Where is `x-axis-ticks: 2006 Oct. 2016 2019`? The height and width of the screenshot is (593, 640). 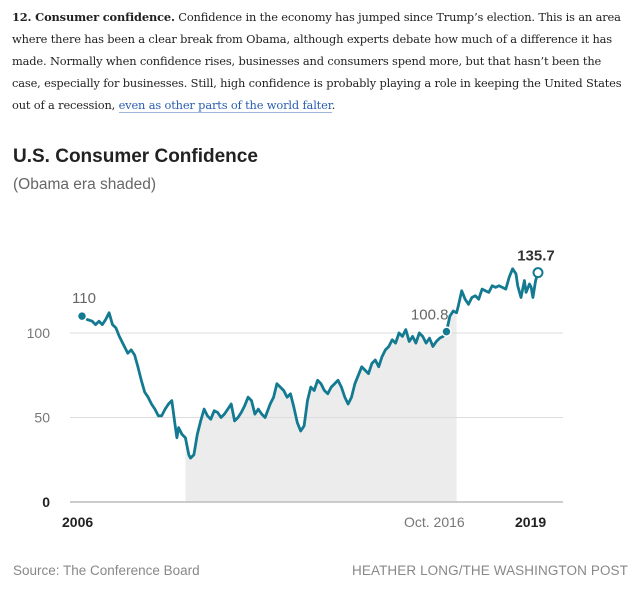
x-axis-ticks: 2006 Oct. 2016 2019 is located at coordinates (304, 522).